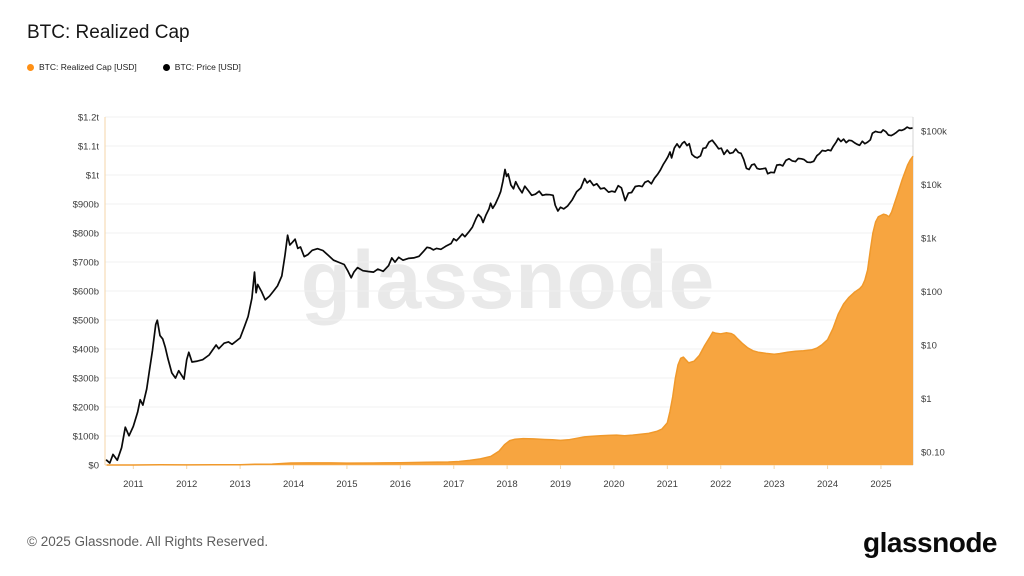 The height and width of the screenshot is (576, 1024). I want to click on axis-tick-label: $700b, so click(86, 263).